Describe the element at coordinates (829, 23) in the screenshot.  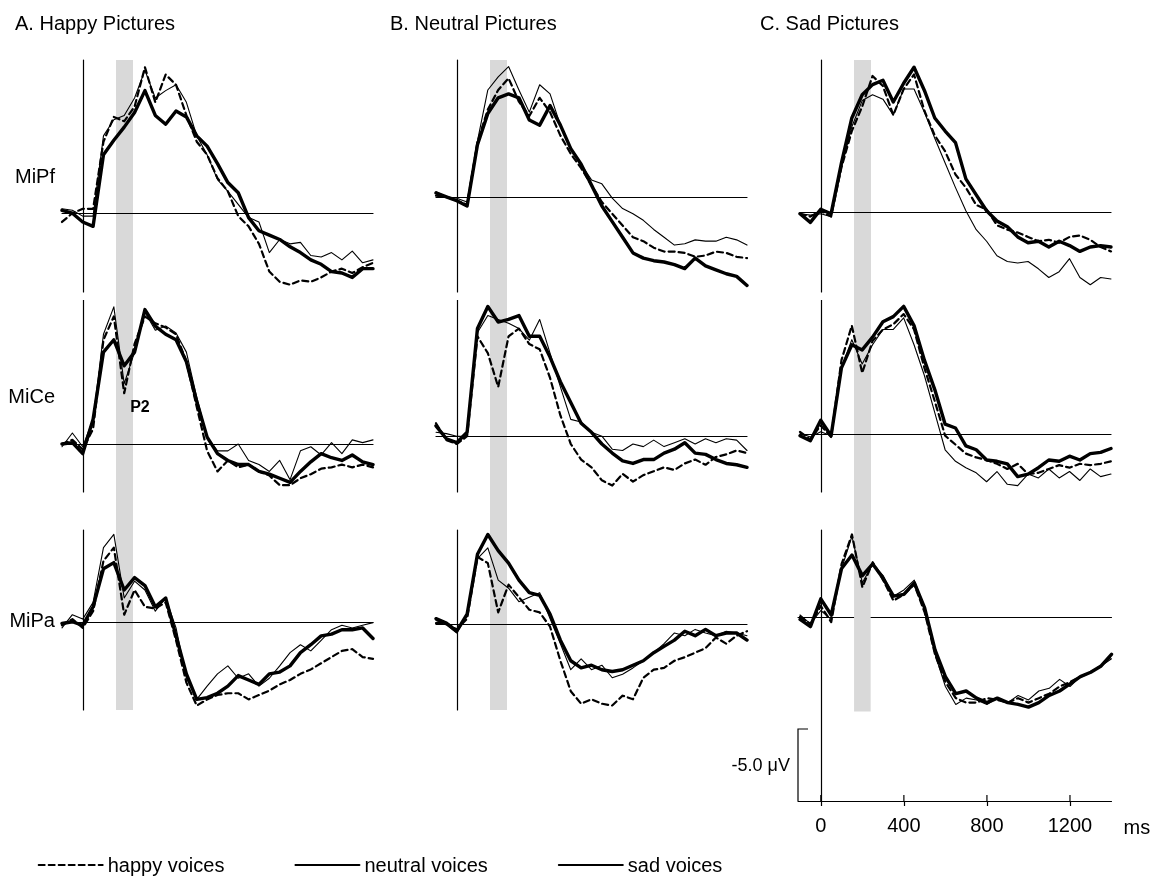
I see `chart-title: C. Sad Pictures` at that location.